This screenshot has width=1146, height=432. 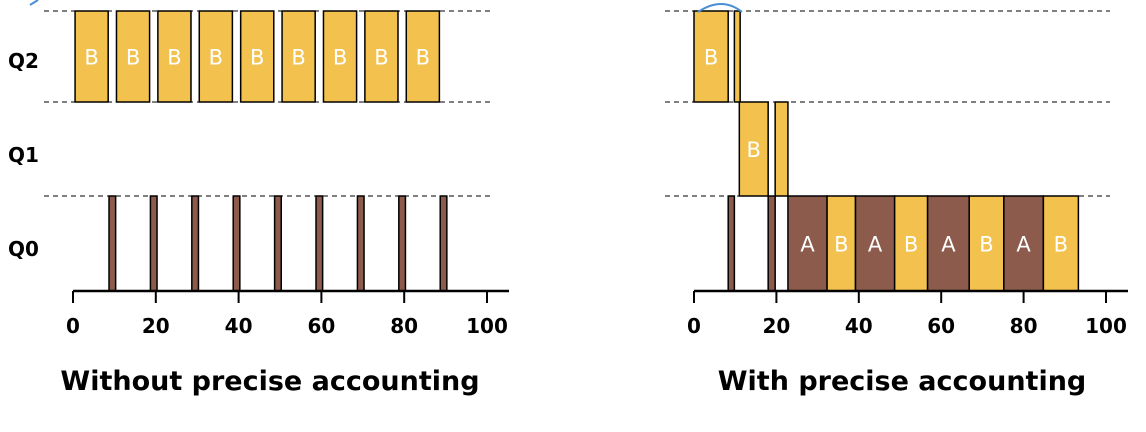 What do you see at coordinates (720, 8) in the screenshot?
I see `annotation-arc` at bounding box center [720, 8].